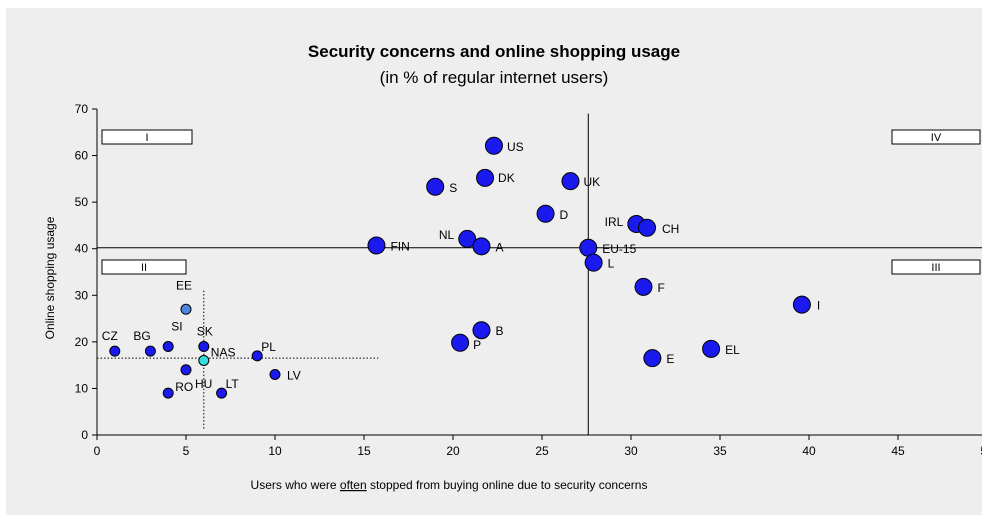 Image resolution: width=989 pixels, height=520 pixels. What do you see at coordinates (204, 347) in the screenshot?
I see `point-sk` at bounding box center [204, 347].